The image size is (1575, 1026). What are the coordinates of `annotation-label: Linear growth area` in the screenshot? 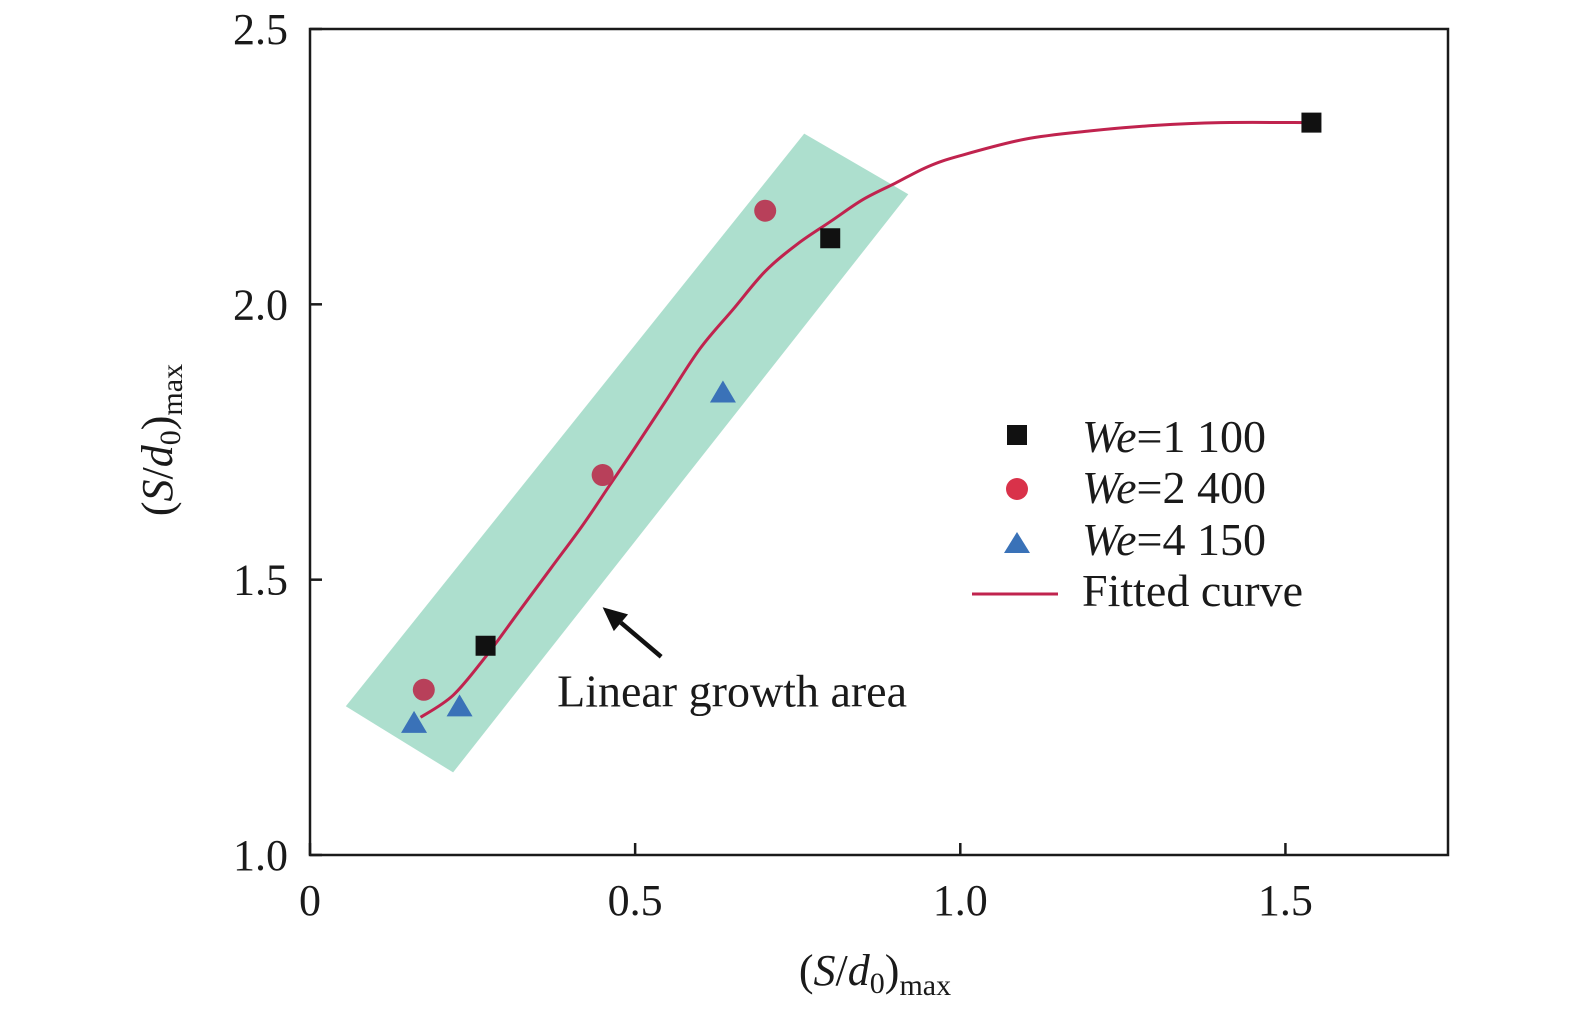 It's located at (732, 690).